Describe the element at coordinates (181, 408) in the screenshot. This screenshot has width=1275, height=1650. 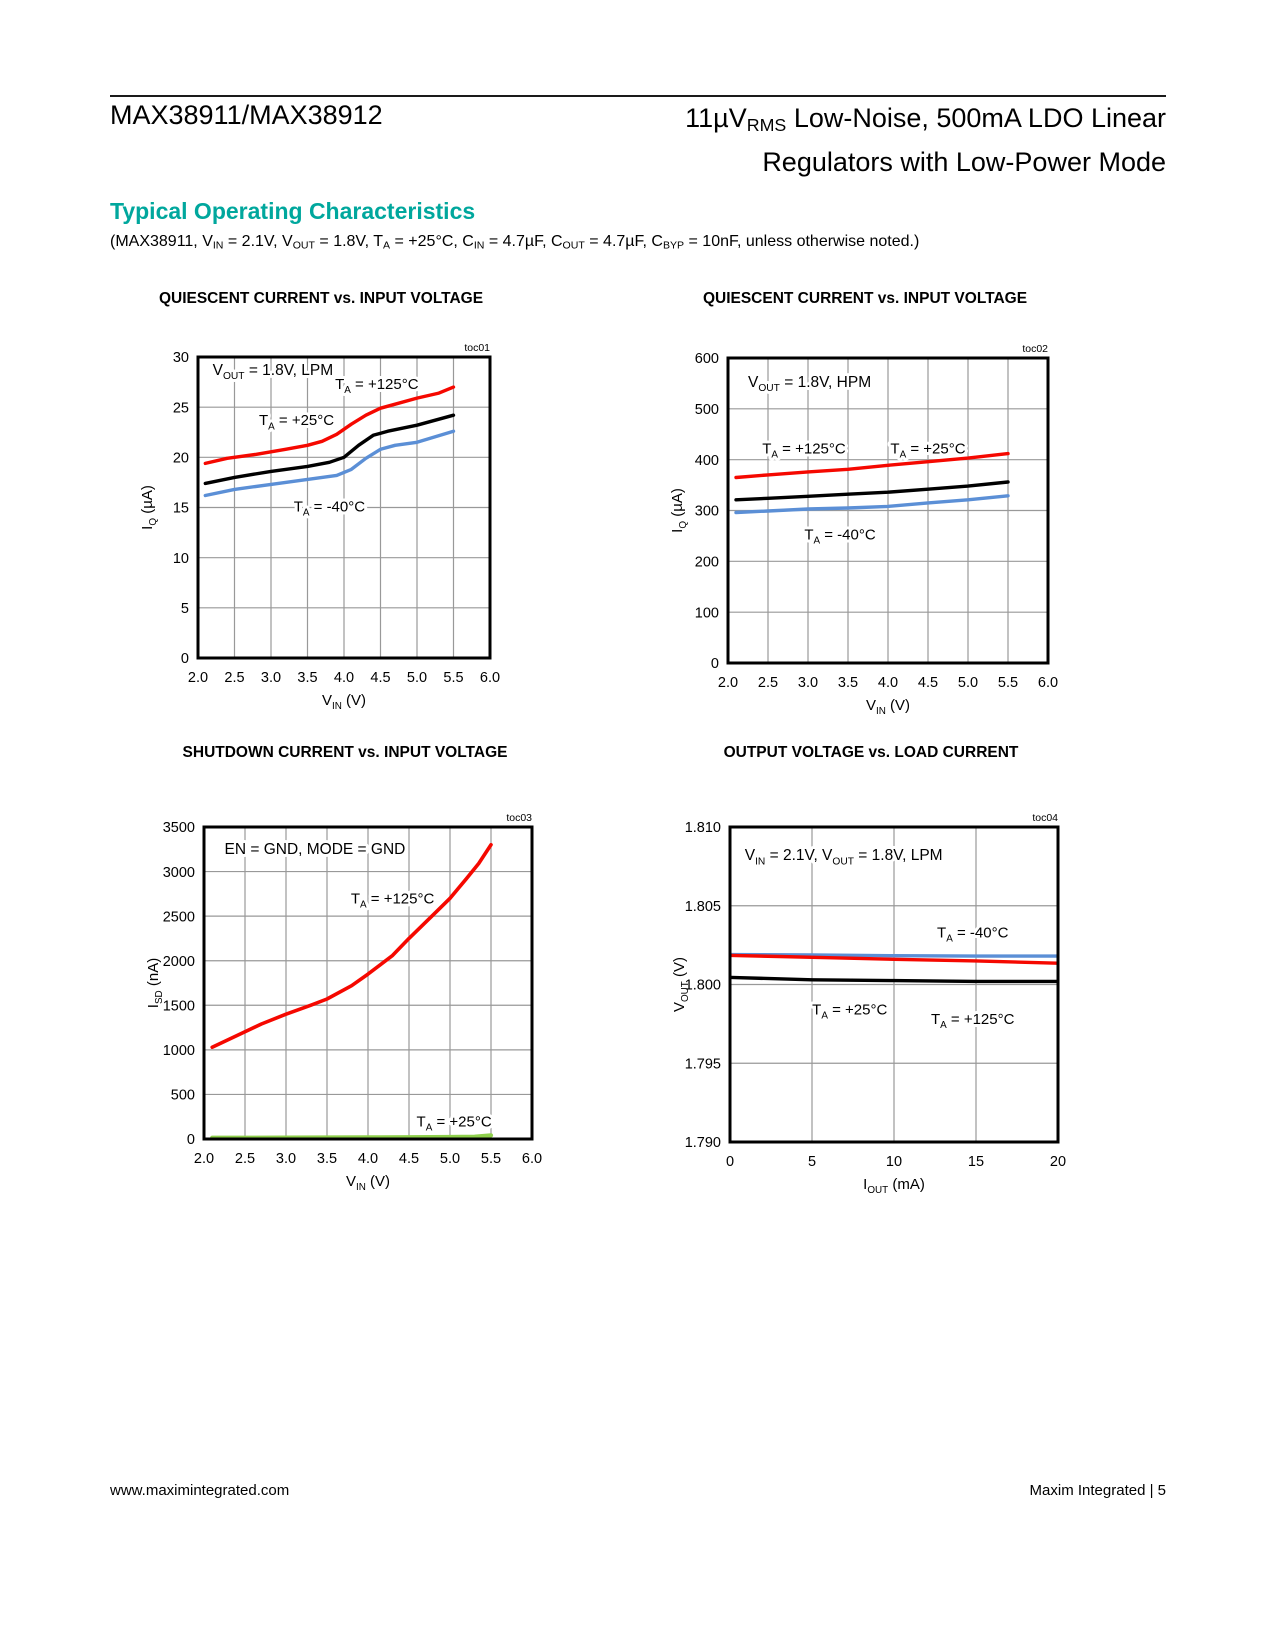
I see `svg-text: 25` at that location.